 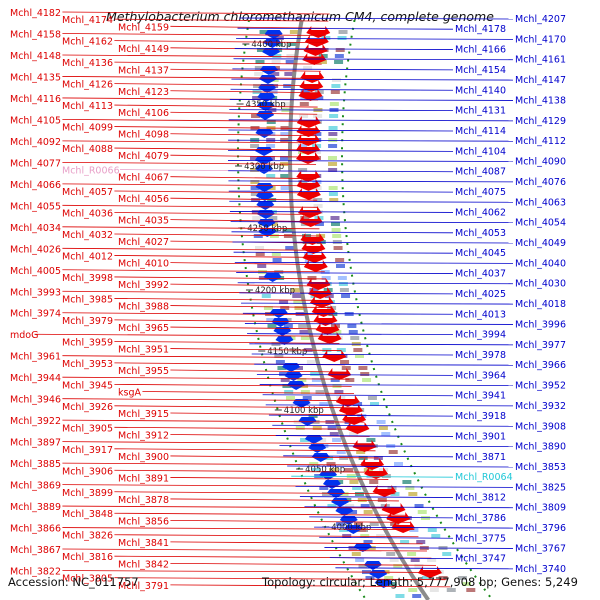 I want to click on gene-label-left: Mchl_3988, so click(x=143, y=307).